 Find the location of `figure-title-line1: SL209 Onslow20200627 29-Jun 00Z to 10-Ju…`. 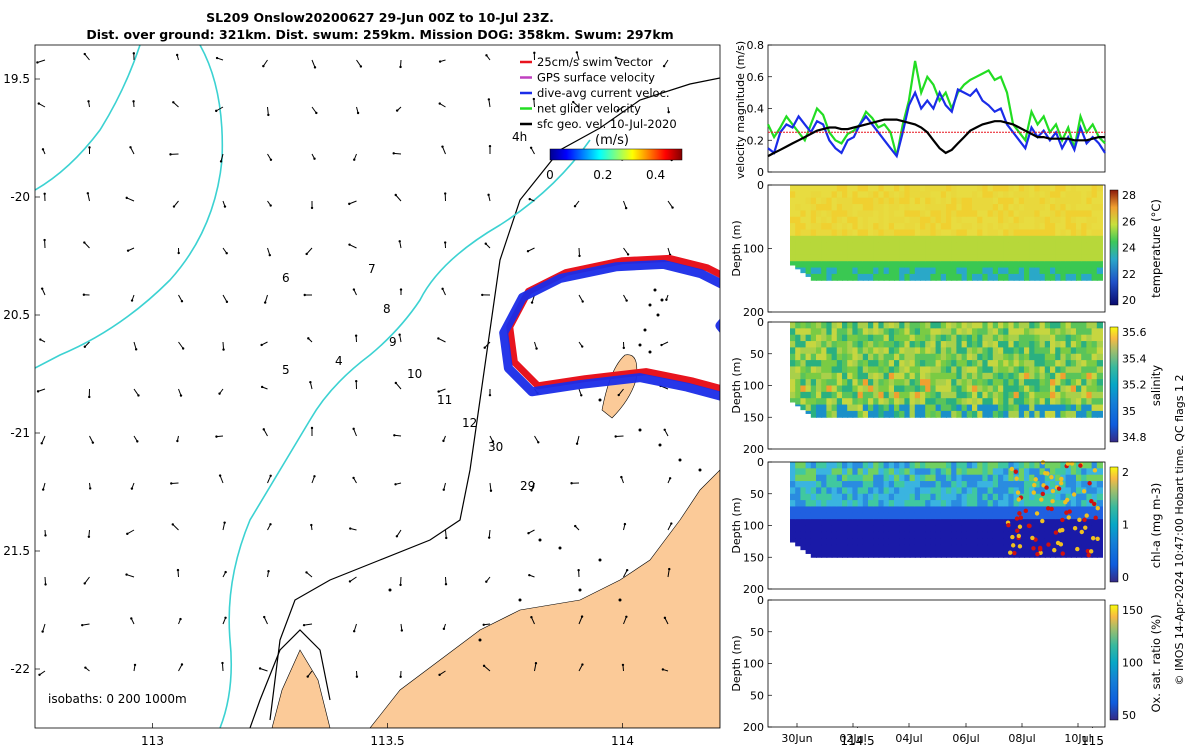

figure-title-line1: SL209 Onslow20200627 29-Jun 00Z to 10-Ju… is located at coordinates (380, 17).